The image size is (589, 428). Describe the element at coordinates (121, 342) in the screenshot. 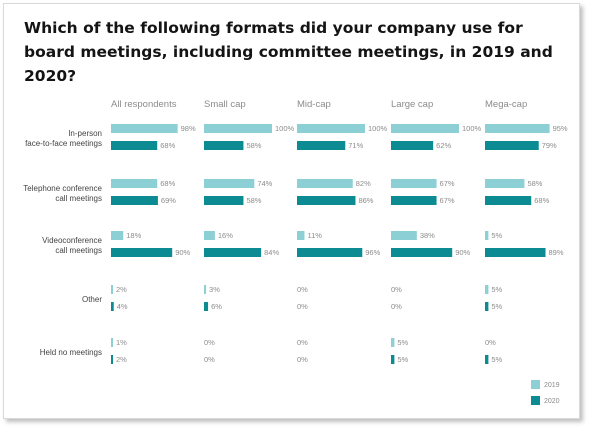

I see `value-label: 1%` at that location.